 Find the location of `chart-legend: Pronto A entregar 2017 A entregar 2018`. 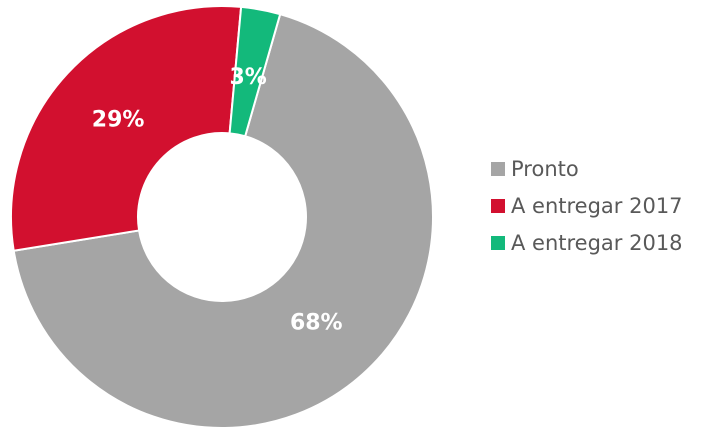

chart-legend: Pronto A entregar 2017 A entregar 2018 is located at coordinates (587, 211).